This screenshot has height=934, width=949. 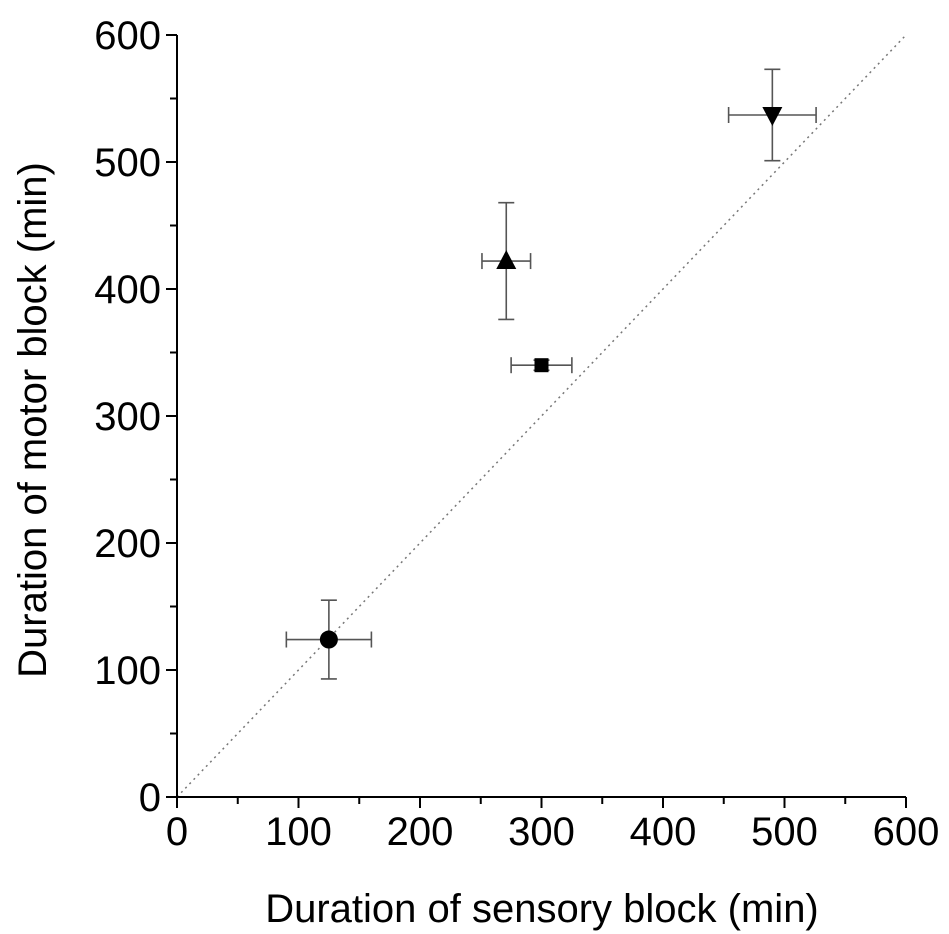 I want to click on y-tick-label: 600, so click(x=127, y=36).